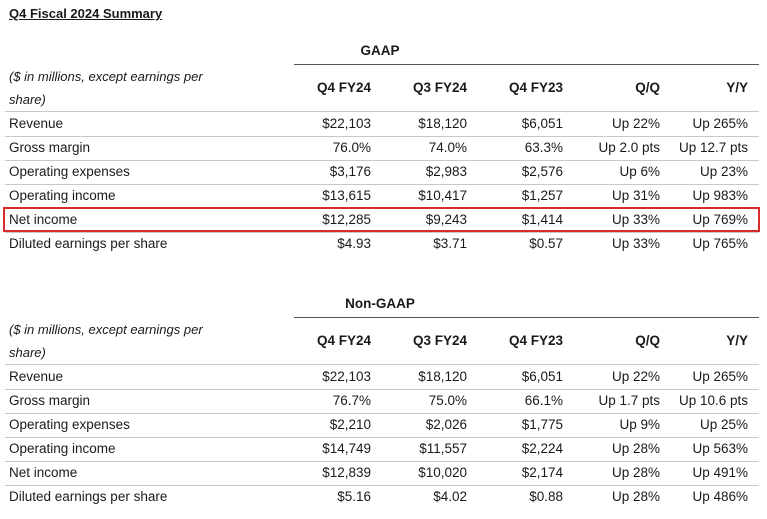 This screenshot has height=519, width=767. Describe the element at coordinates (380, 50) in the screenshot. I see `gaap-heading: GAAP` at that location.